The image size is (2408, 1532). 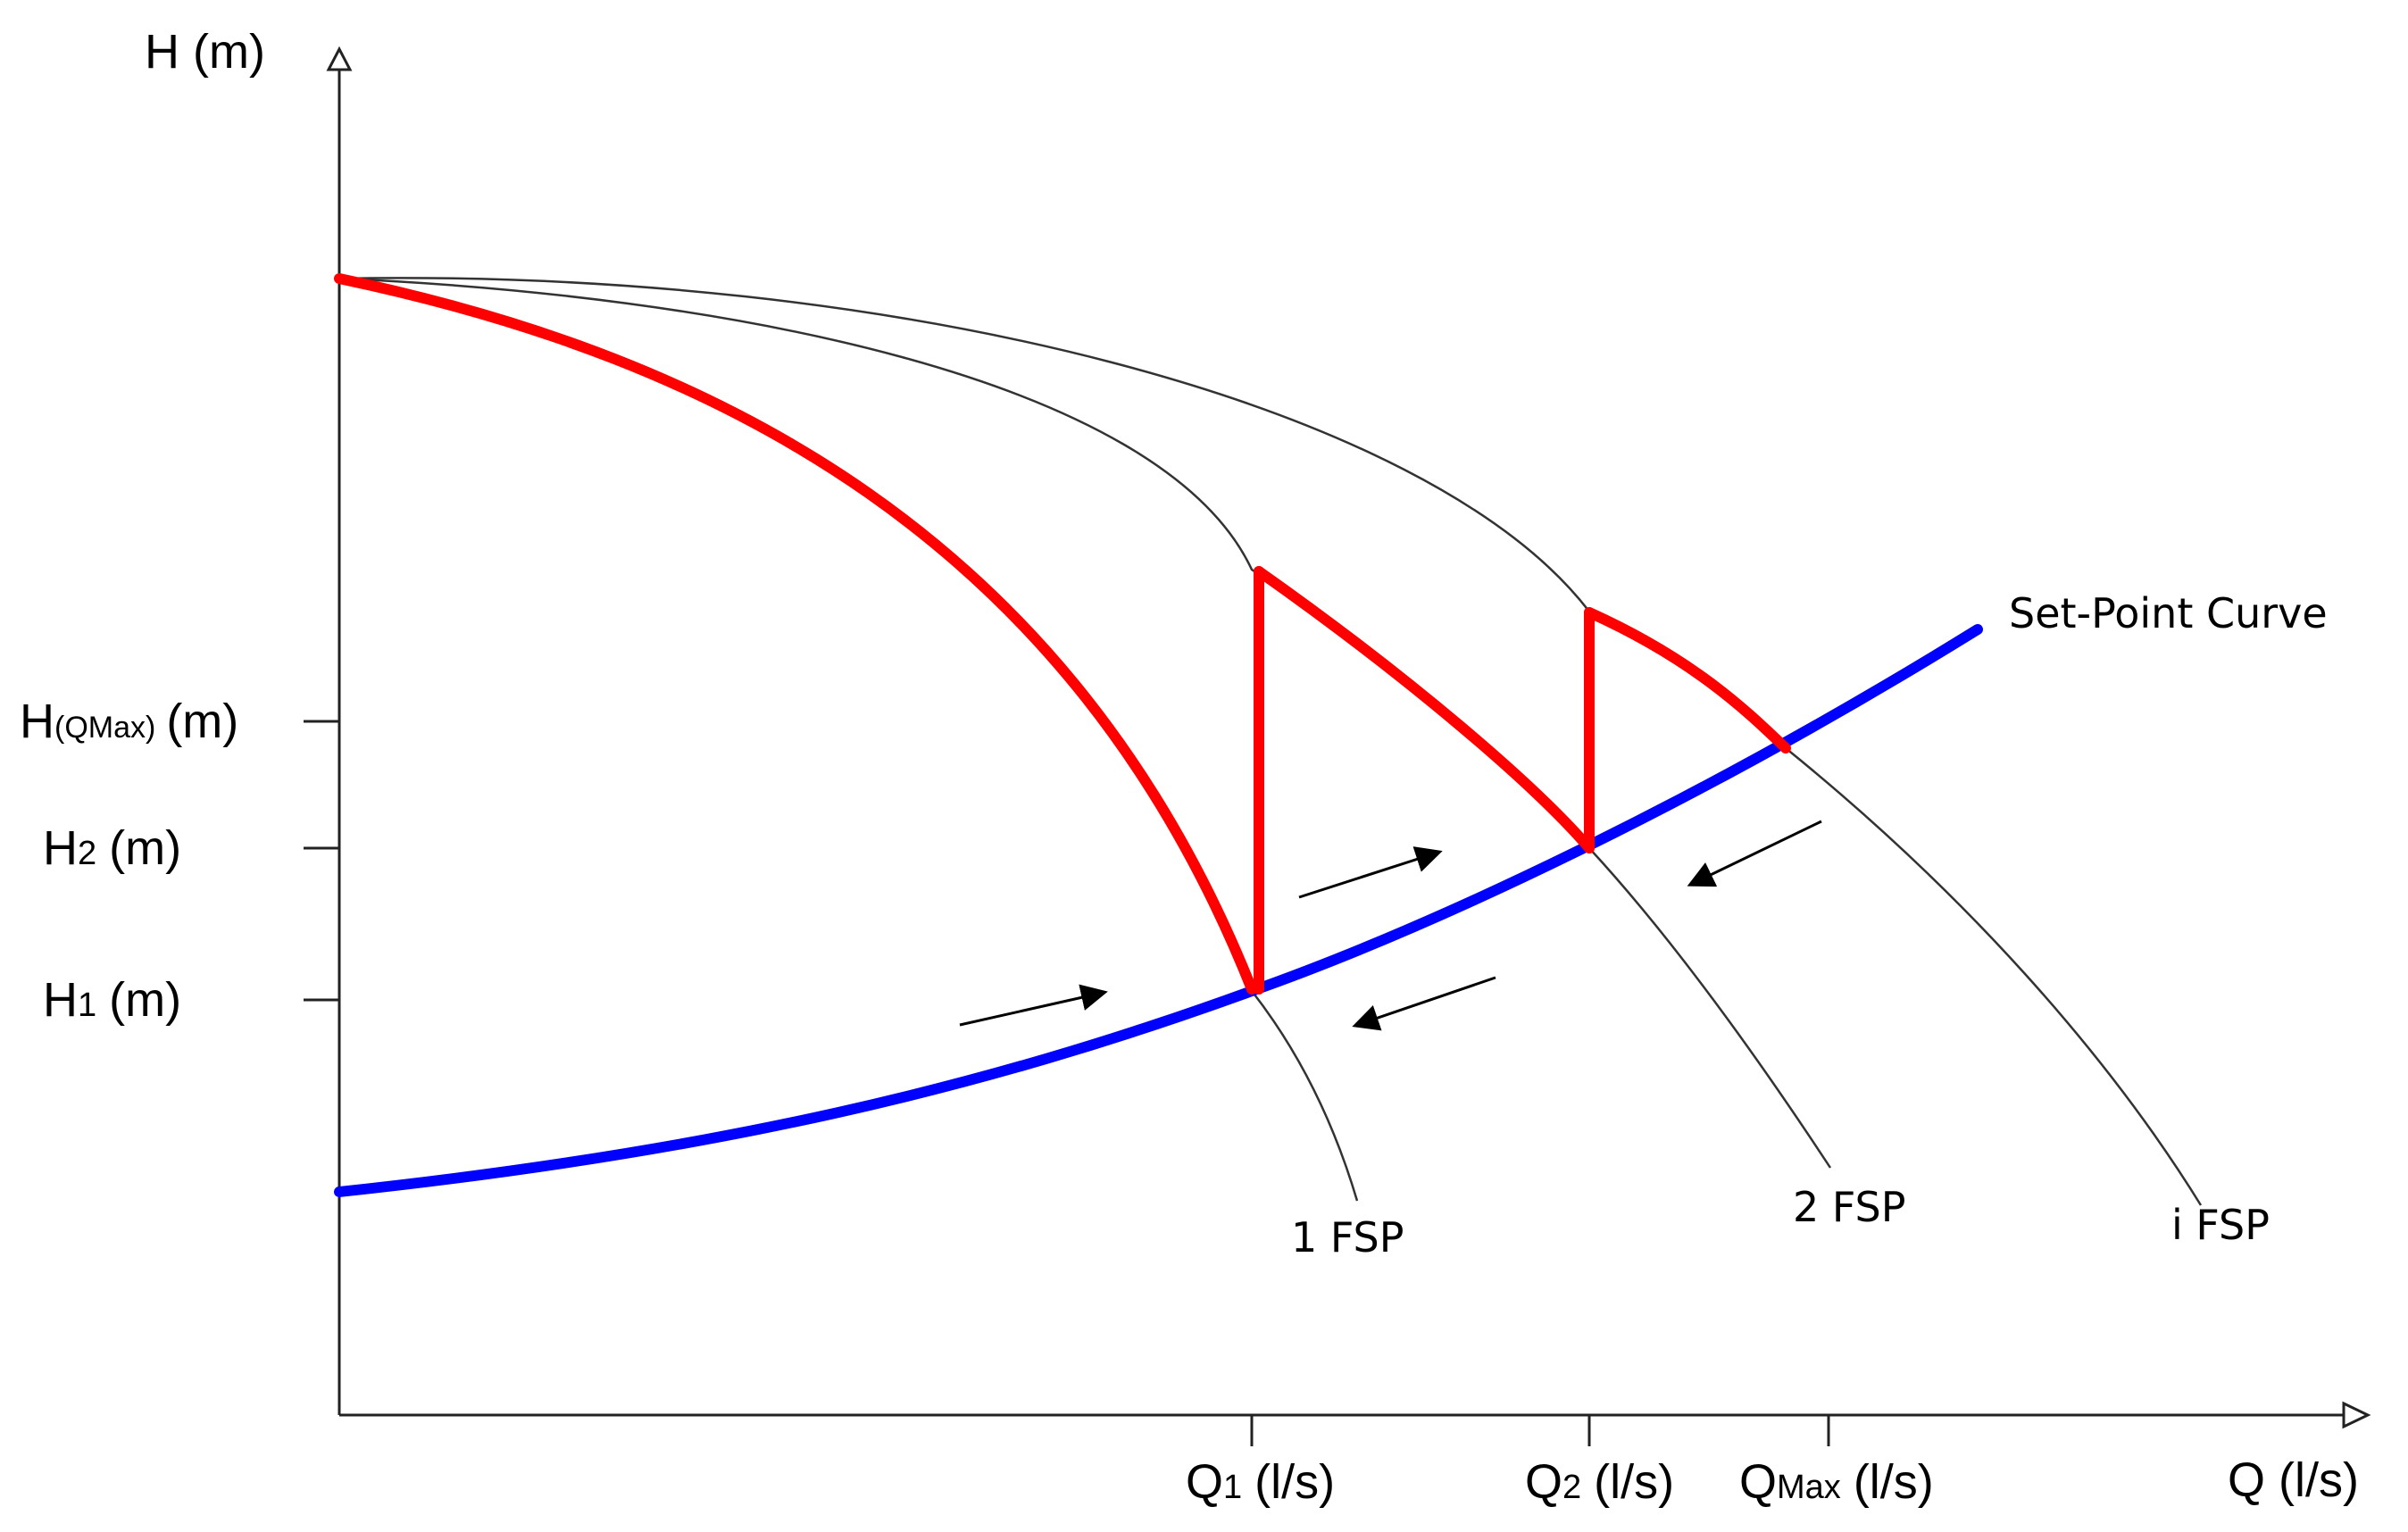 I want to click on x-tick-label-q1: Q1 (l/s), so click(x=1261, y=1482).